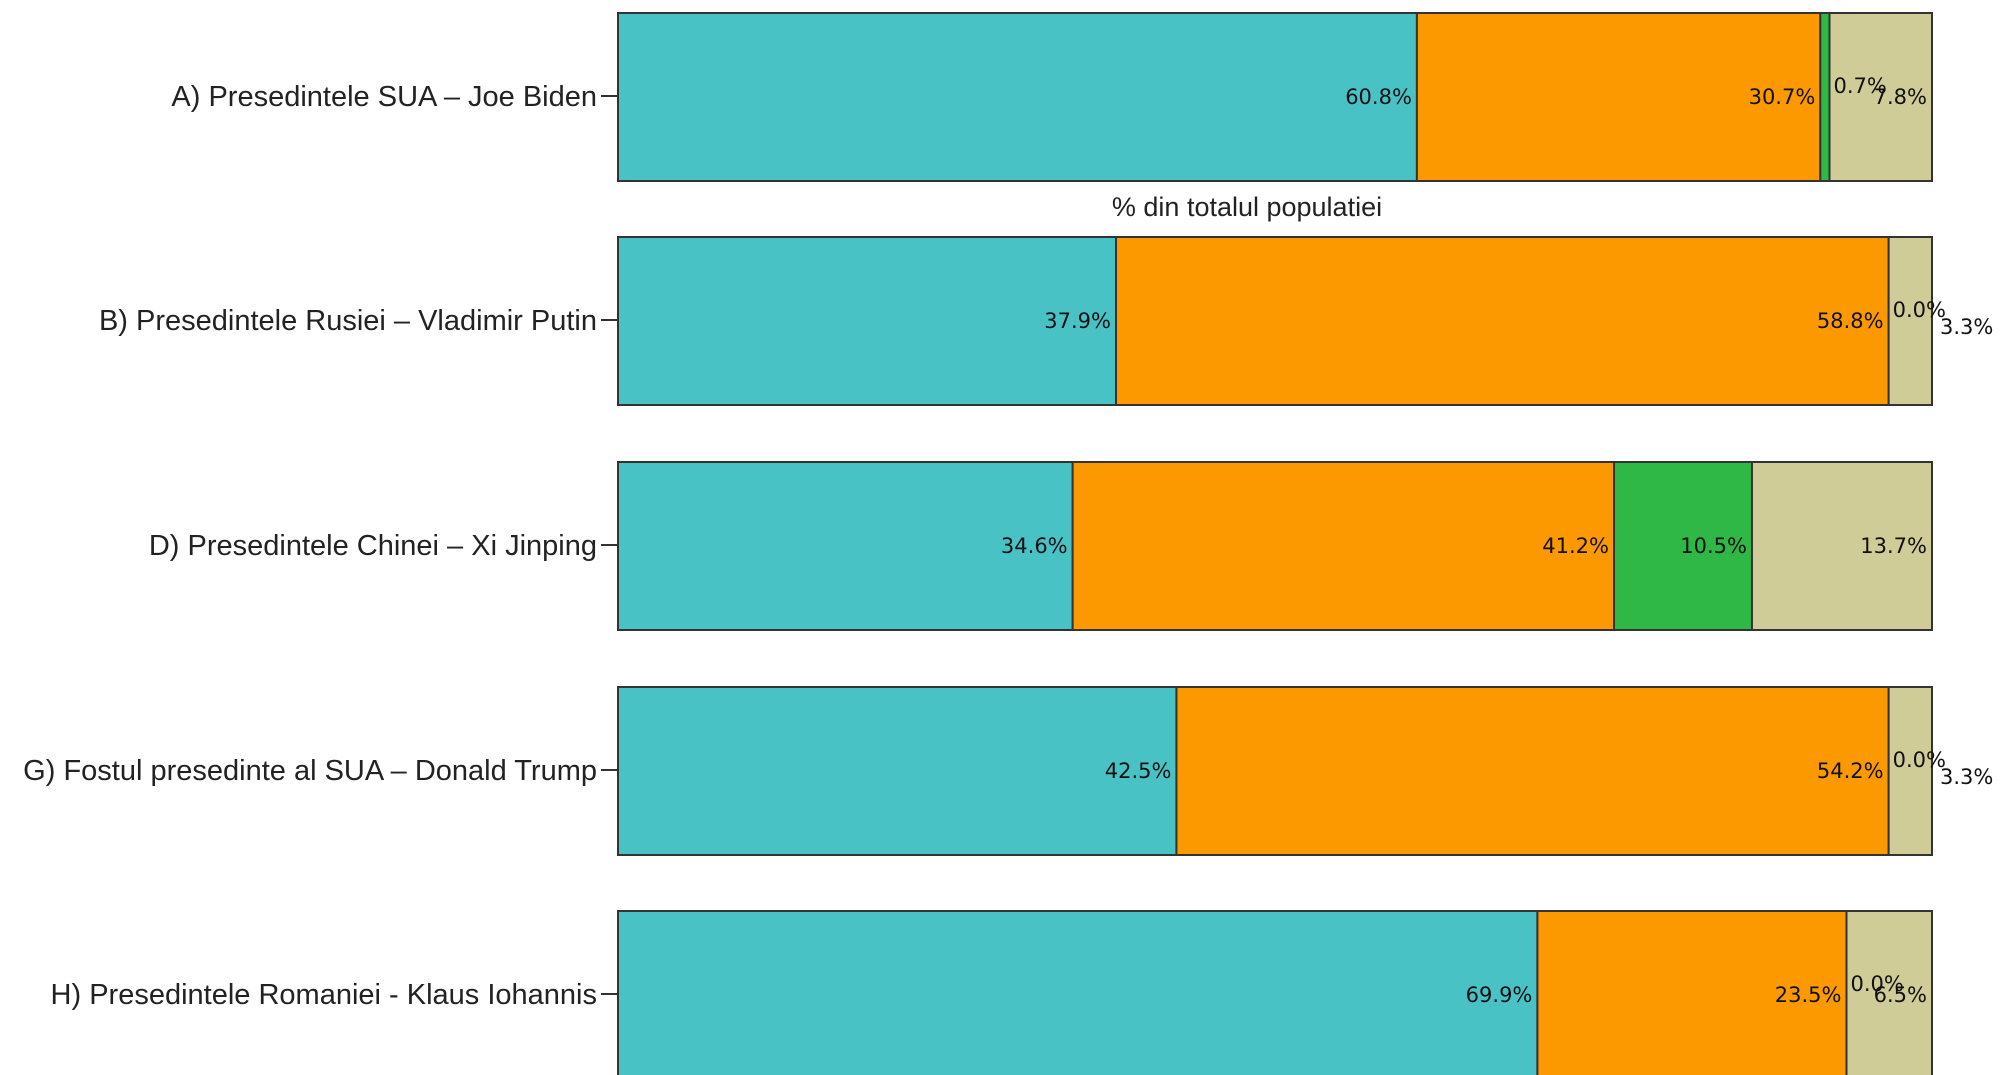 The width and height of the screenshot is (2003, 1075). I want to click on value-label: 54.2%, so click(1850, 771).